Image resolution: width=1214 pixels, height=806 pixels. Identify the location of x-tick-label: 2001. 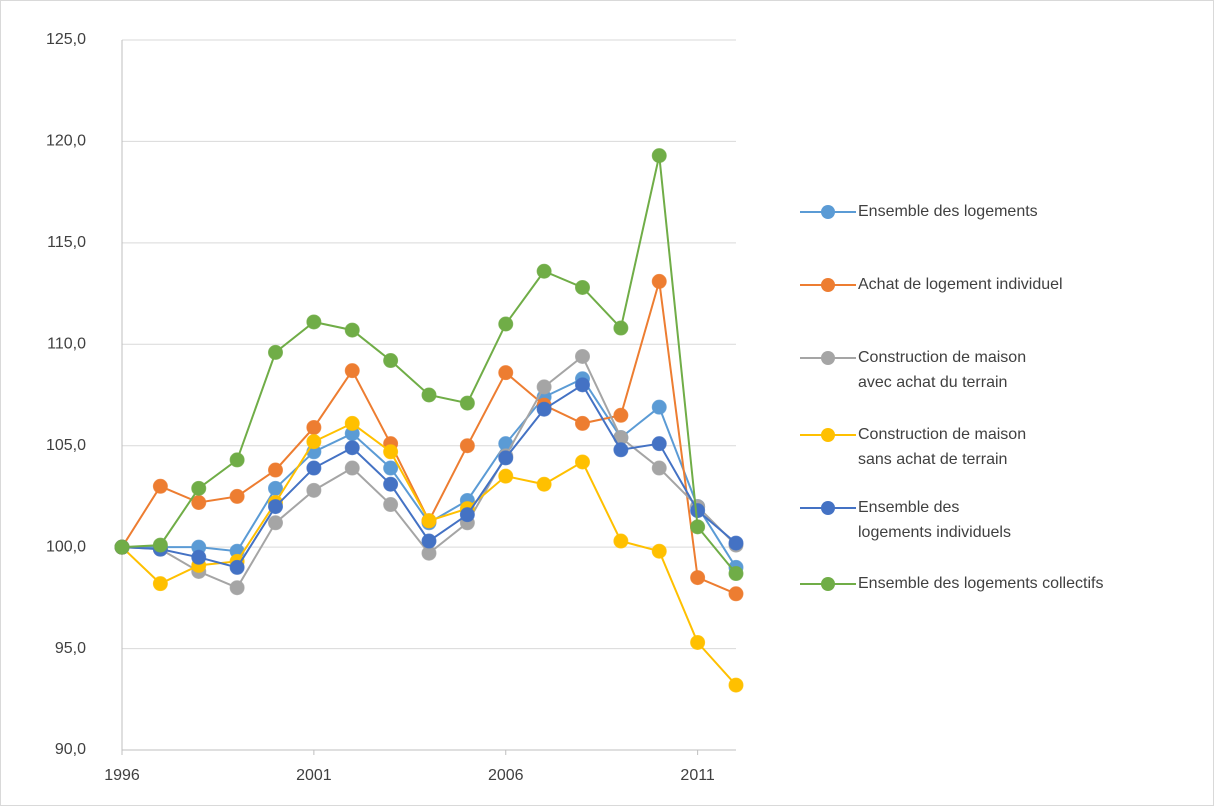
(314, 775).